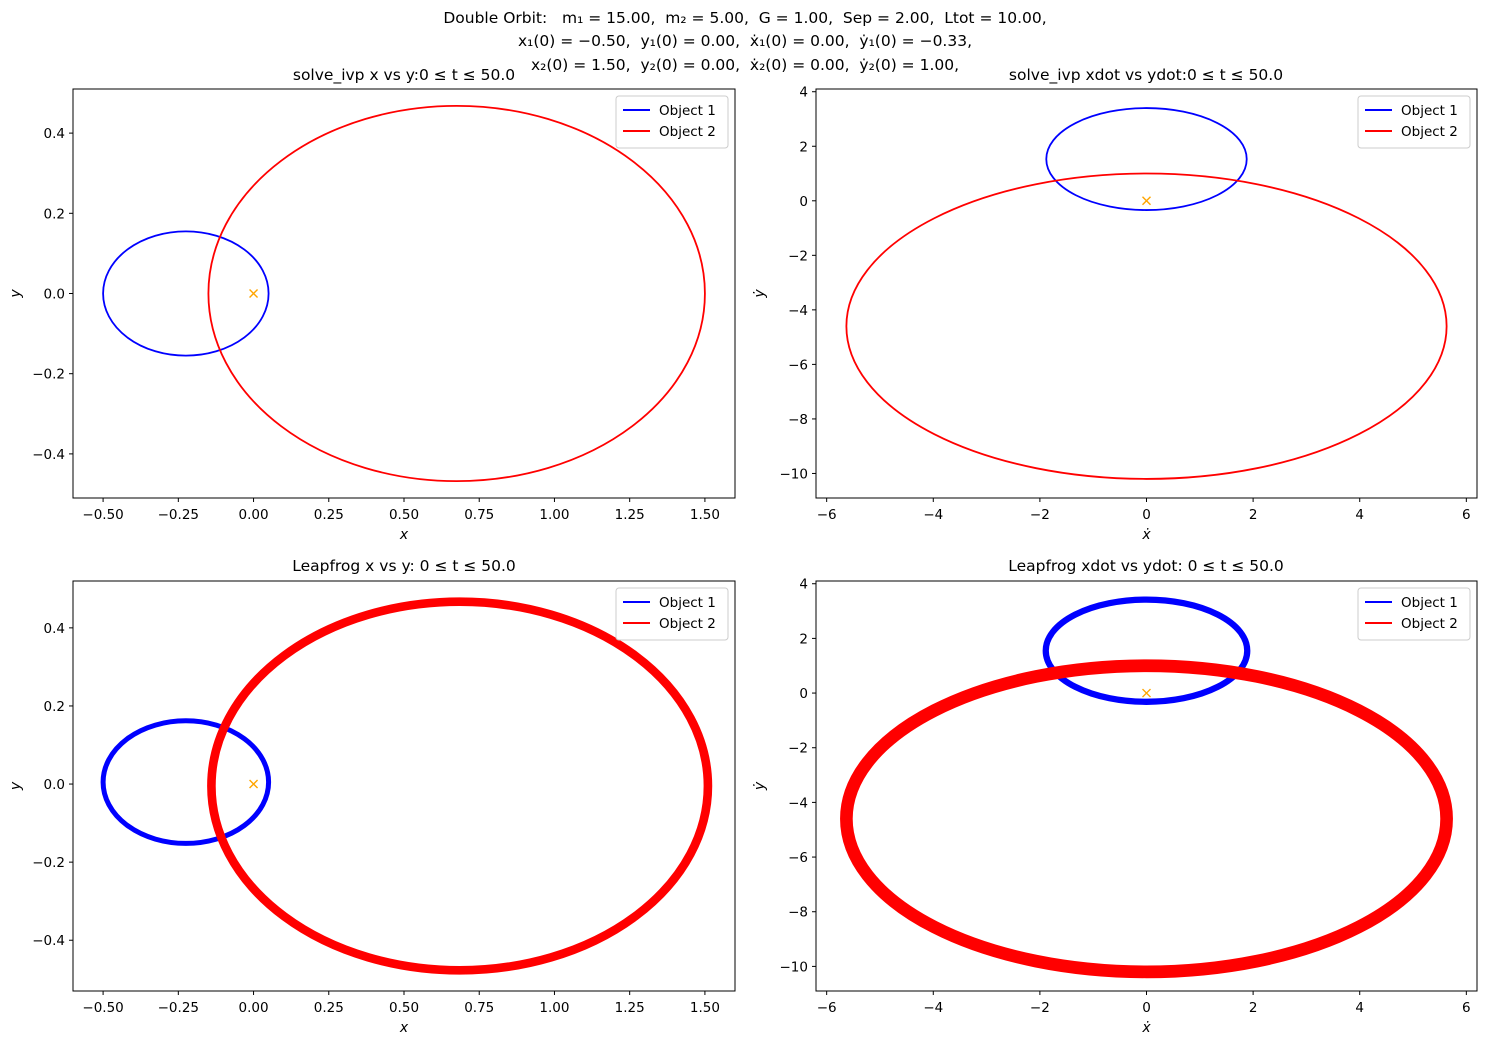 The height and width of the screenshot is (1047, 1490). I want to click on series-group, so click(406, 786).